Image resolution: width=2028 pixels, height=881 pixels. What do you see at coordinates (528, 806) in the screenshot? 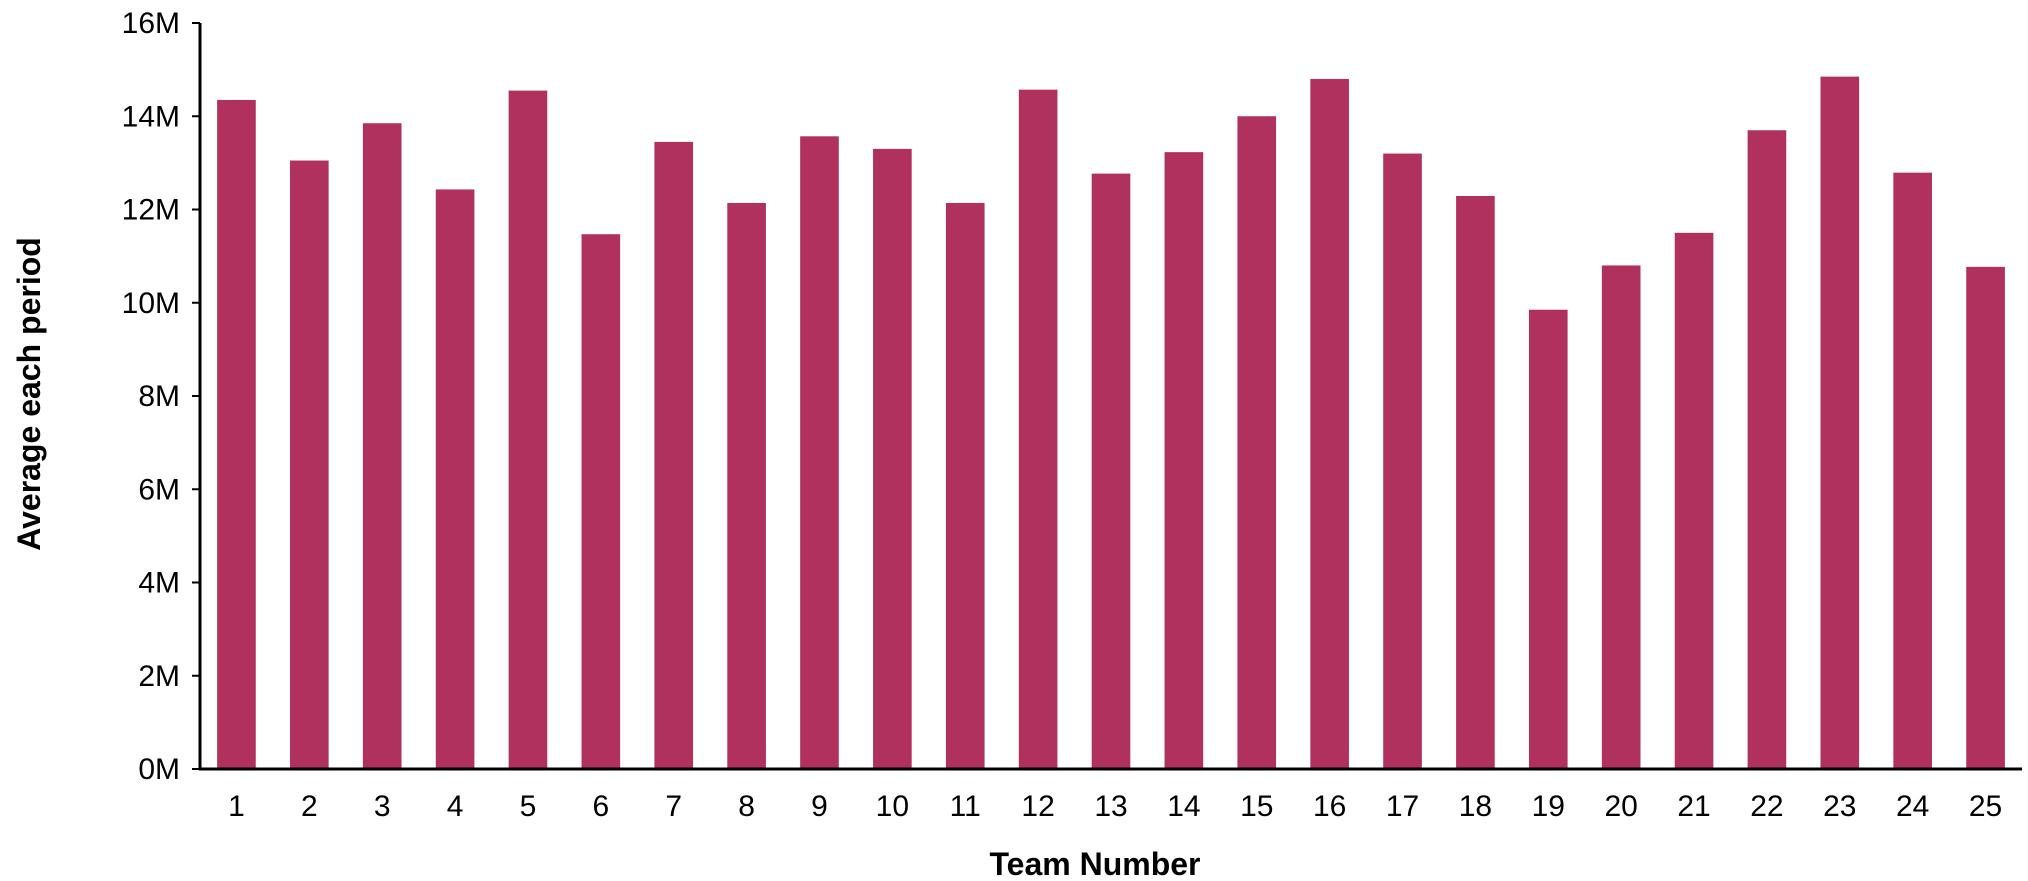
I see `x-tick-label: 5` at bounding box center [528, 806].